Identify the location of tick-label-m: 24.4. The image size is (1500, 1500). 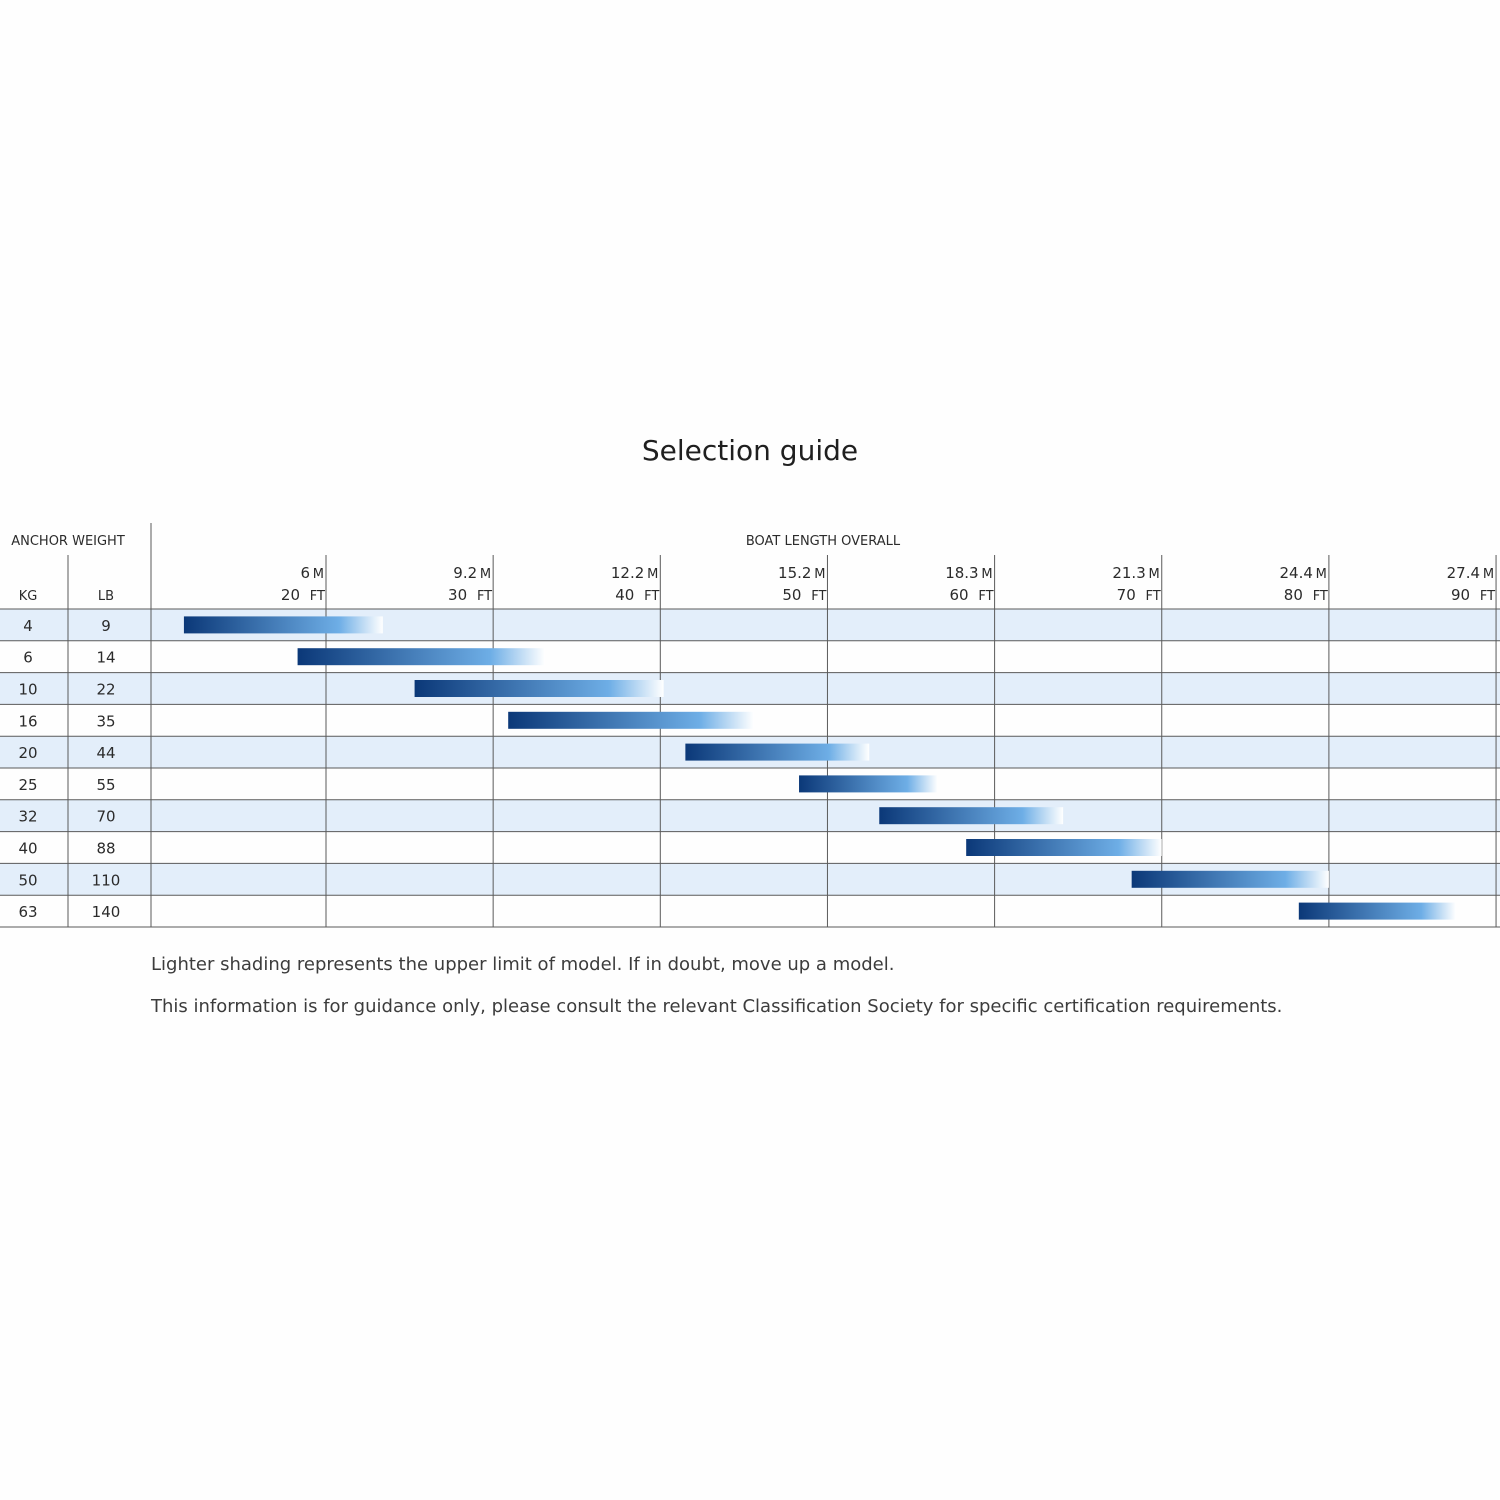
(1295, 573).